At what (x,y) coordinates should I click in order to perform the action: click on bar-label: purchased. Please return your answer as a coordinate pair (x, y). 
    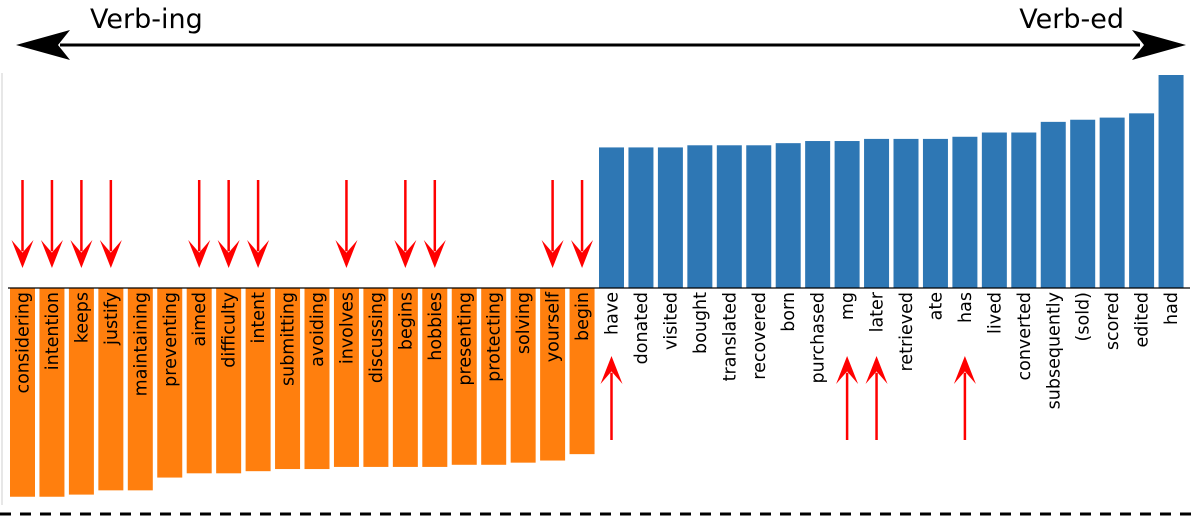
    Looking at the image, I should click on (819, 337).